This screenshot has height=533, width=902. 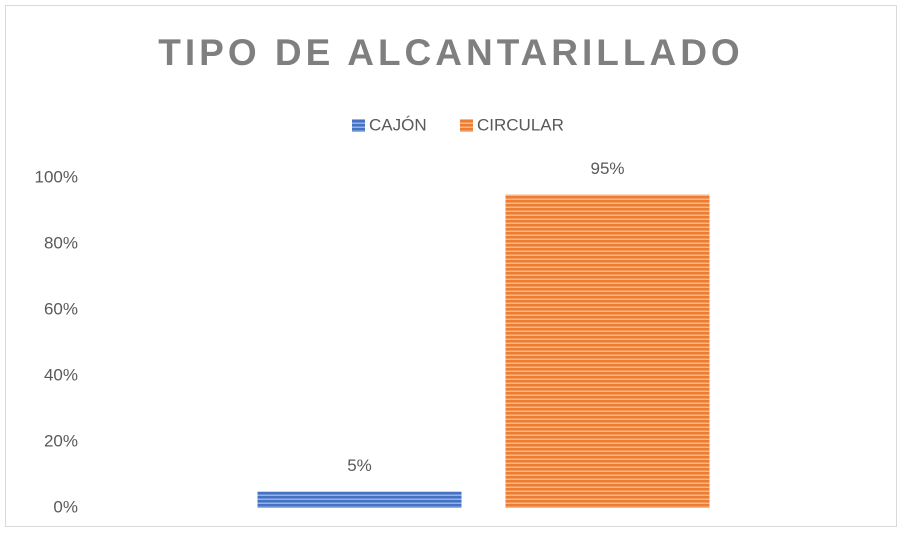 What do you see at coordinates (520, 124) in the screenshot?
I see `legend-label: CIRCULAR` at bounding box center [520, 124].